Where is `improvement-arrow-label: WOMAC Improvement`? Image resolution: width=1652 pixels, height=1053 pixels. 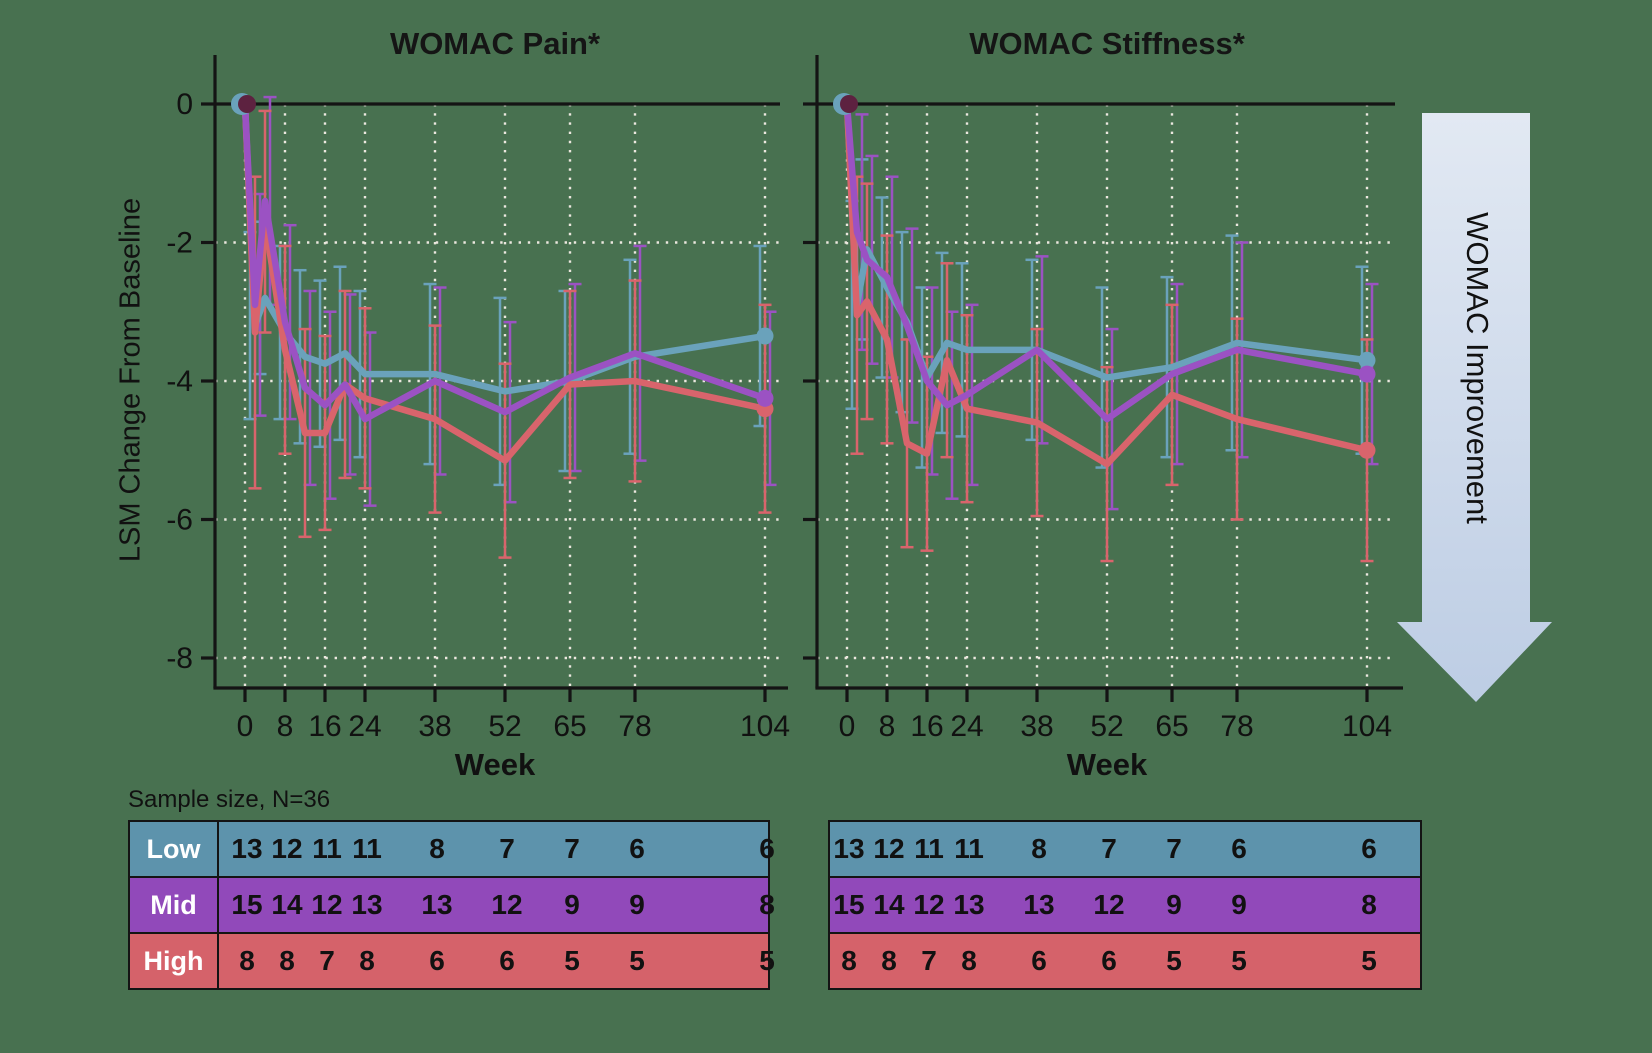 improvement-arrow-label: WOMAC Improvement is located at coordinates (1477, 368).